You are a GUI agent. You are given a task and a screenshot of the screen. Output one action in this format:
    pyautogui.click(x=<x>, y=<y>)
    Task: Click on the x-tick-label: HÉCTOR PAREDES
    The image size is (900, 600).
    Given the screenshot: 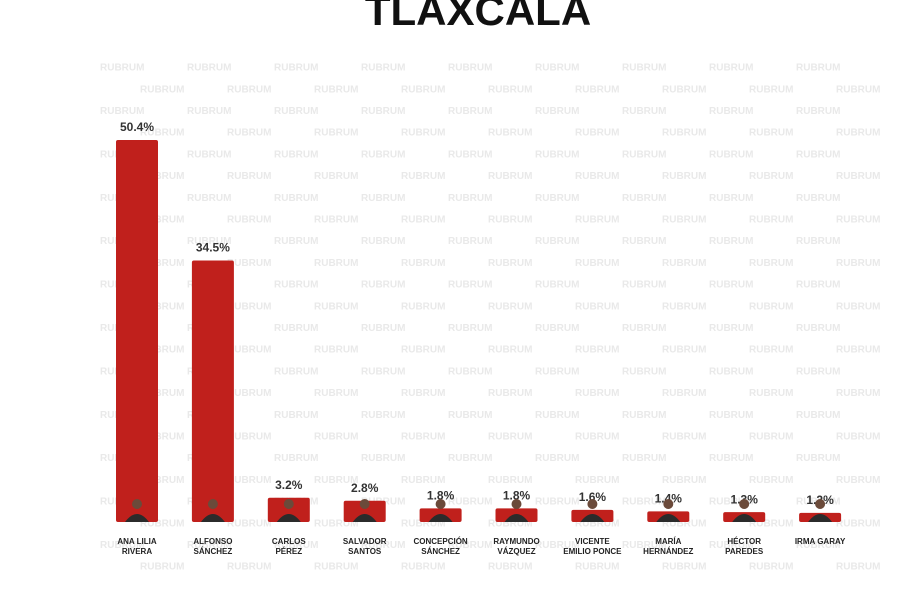 What is the action you would take?
    pyautogui.click(x=744, y=546)
    